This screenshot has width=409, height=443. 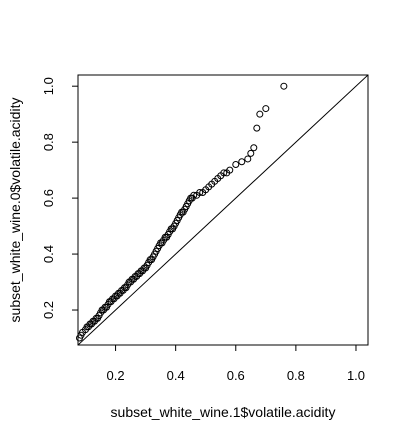 I want to click on x-tick-label: 0.4, so click(x=176, y=375).